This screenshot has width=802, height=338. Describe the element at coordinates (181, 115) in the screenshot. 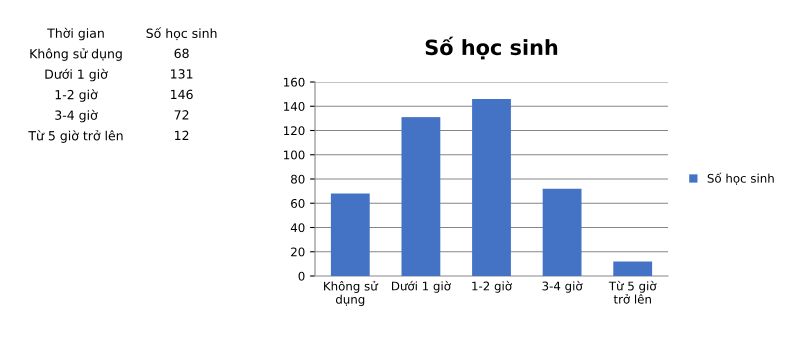

I see `text: 72` at that location.